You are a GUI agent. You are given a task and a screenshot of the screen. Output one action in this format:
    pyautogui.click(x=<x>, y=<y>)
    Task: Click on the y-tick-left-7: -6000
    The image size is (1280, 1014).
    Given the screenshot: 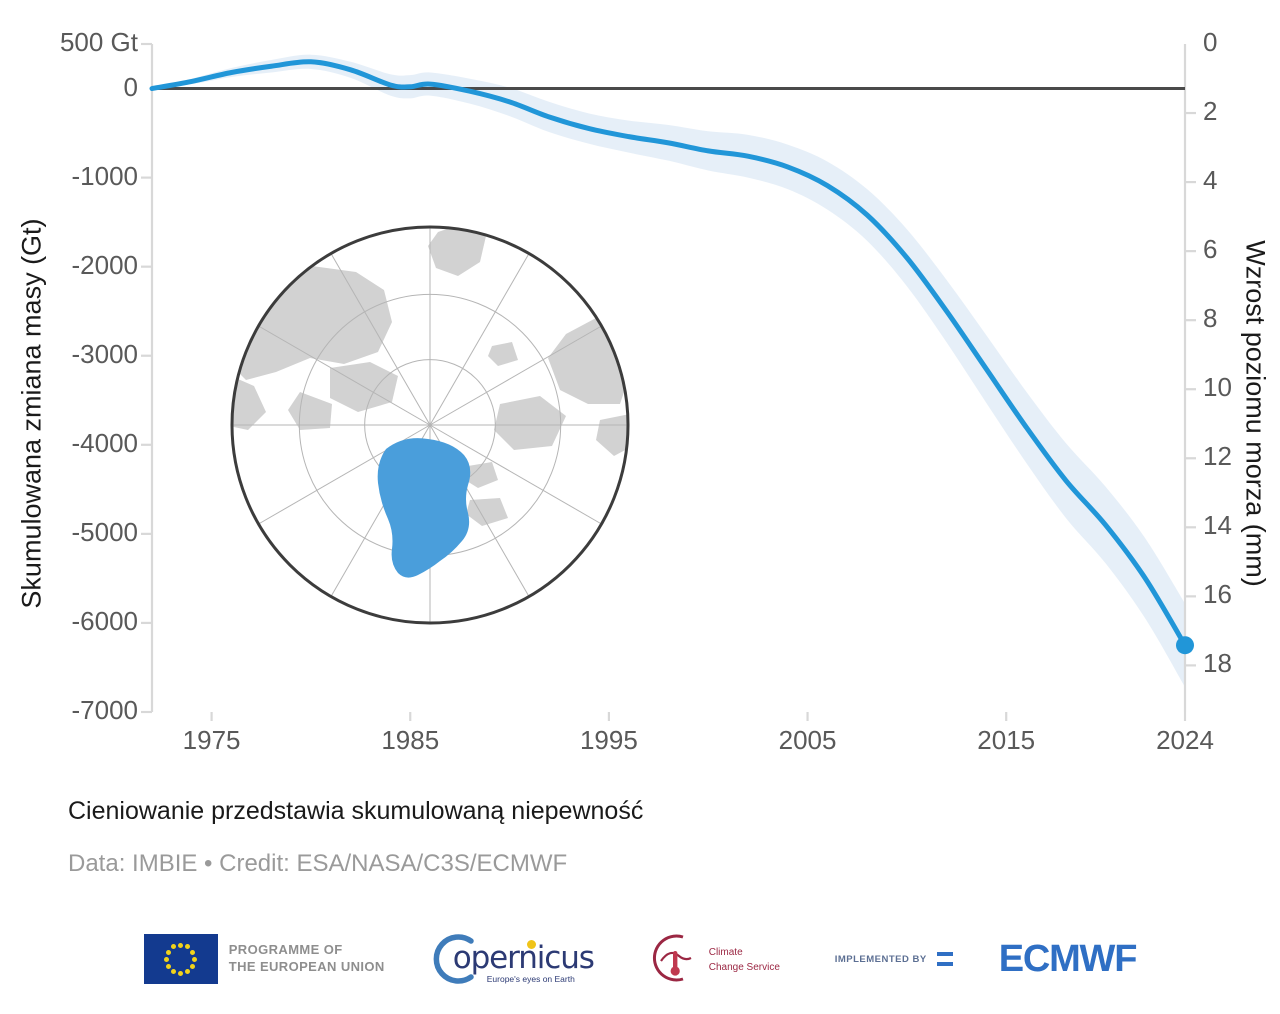 What is the action you would take?
    pyautogui.click(x=105, y=620)
    